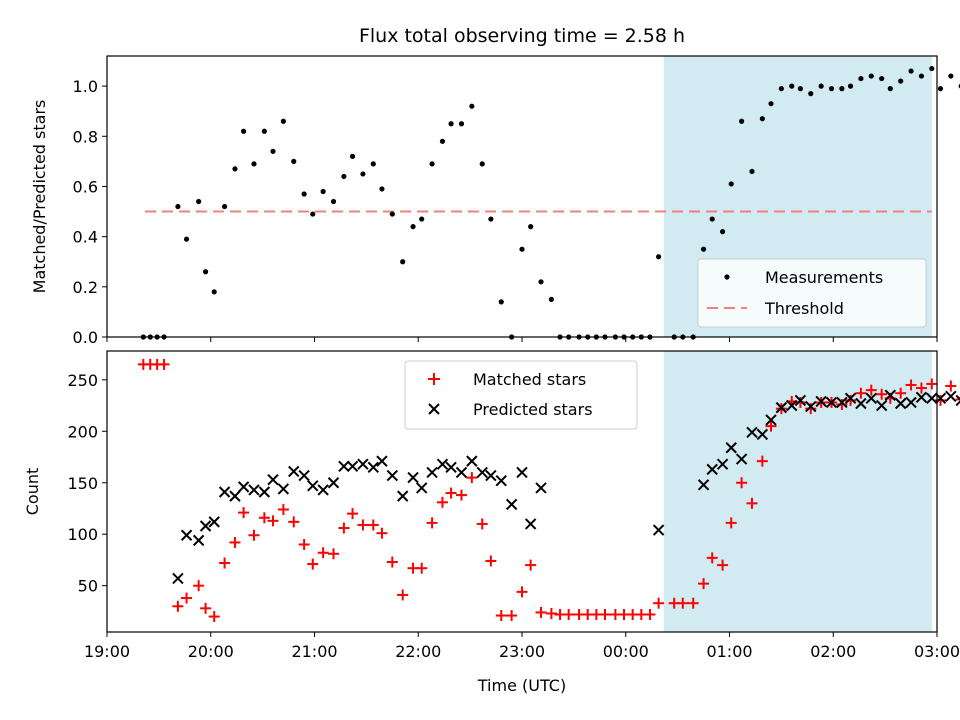 This screenshot has height=720, width=960. What do you see at coordinates (418, 651) in the screenshot?
I see `x-tick-label: 22:00` at bounding box center [418, 651].